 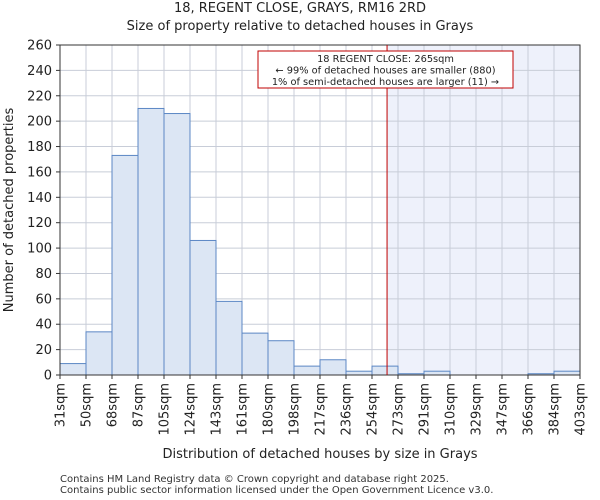 What do you see at coordinates (39, 122) in the screenshot?
I see `y-tick-label: 200` at bounding box center [39, 122].